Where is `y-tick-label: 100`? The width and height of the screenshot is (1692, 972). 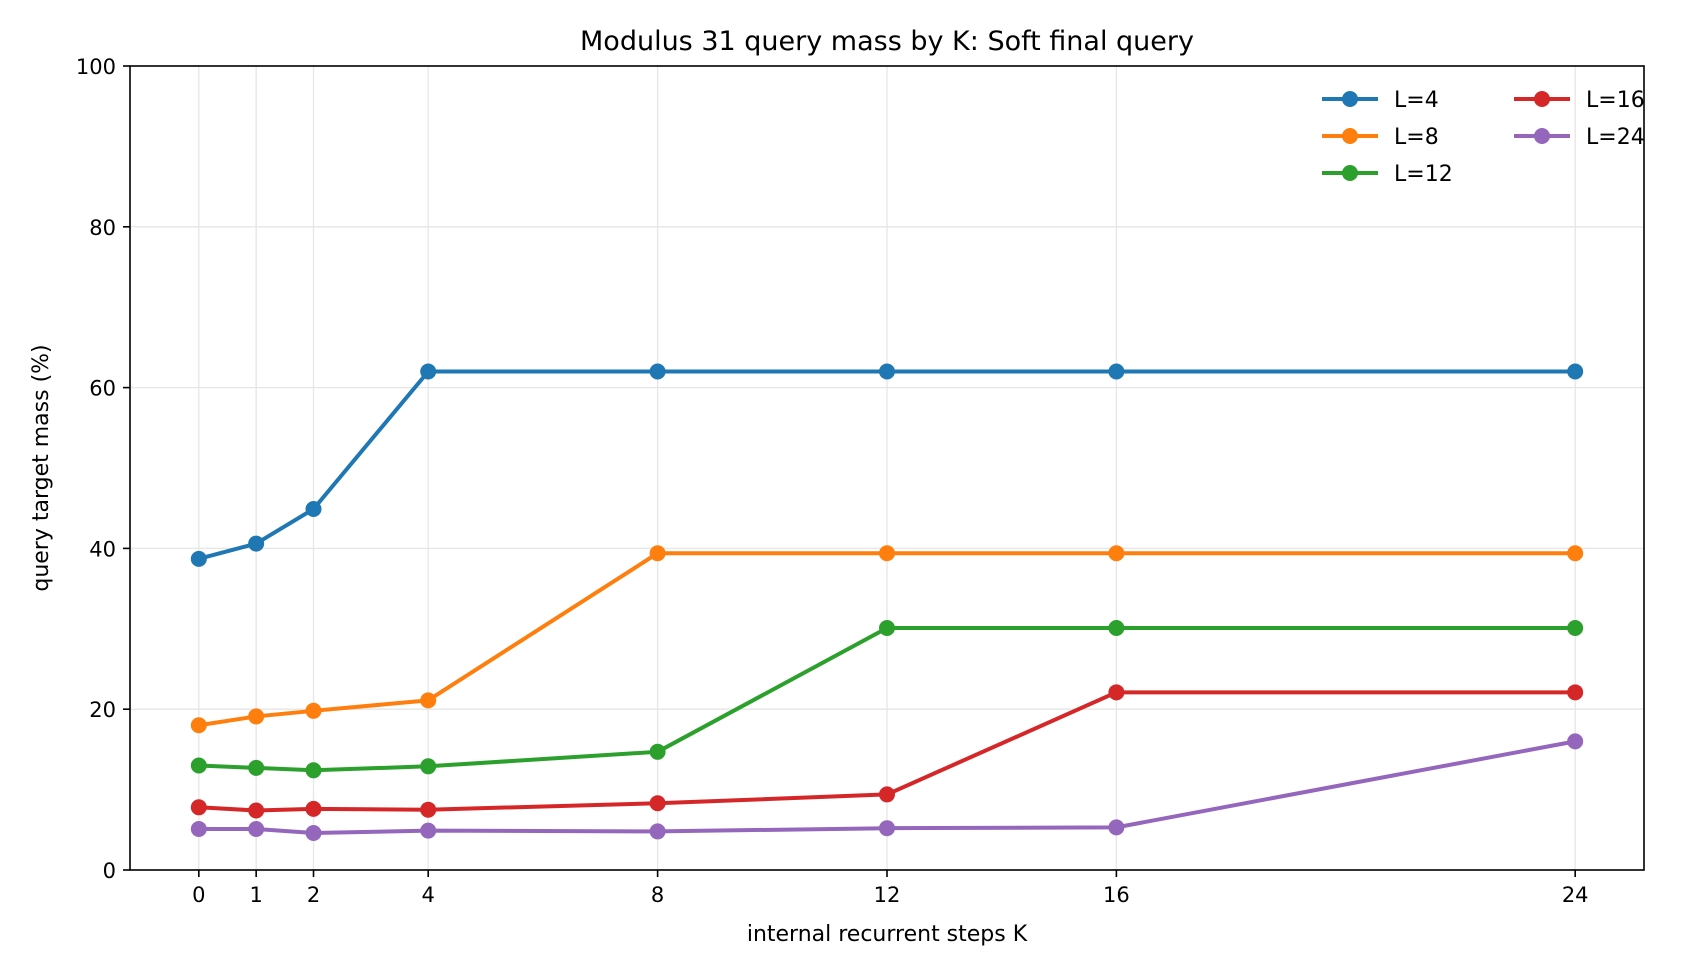
y-tick-label: 100 is located at coordinates (96, 67).